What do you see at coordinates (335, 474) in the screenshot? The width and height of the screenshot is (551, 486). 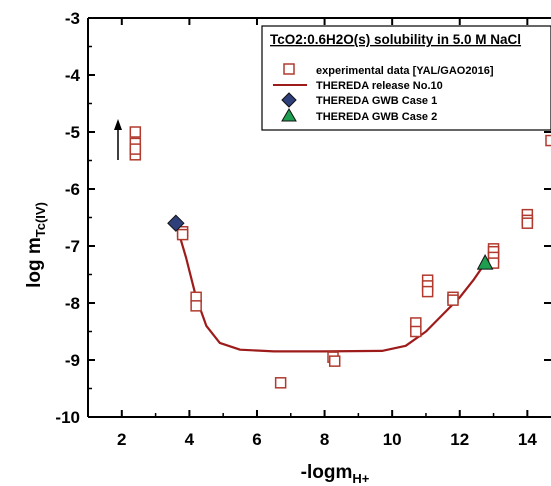 I see `x-axis-title: -logmH+` at bounding box center [335, 474].